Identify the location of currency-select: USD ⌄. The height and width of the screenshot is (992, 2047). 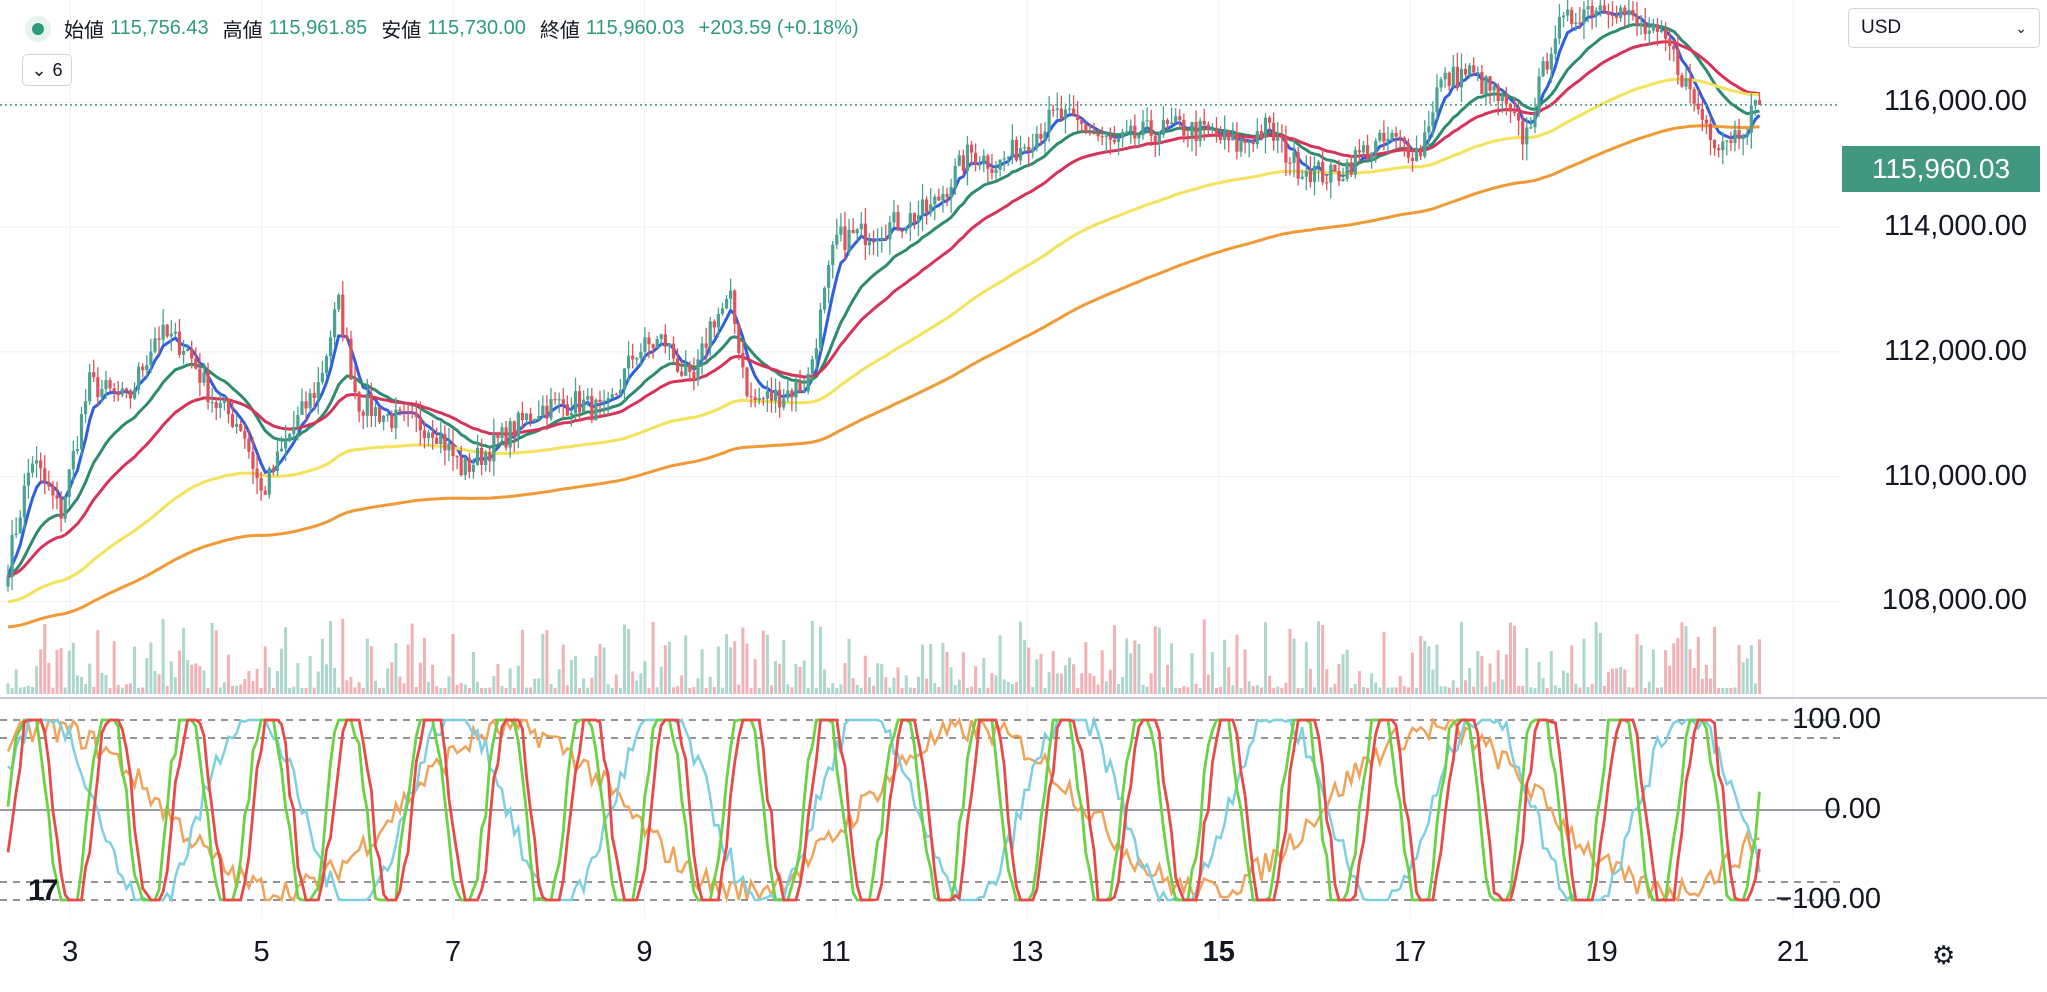
(1944, 28).